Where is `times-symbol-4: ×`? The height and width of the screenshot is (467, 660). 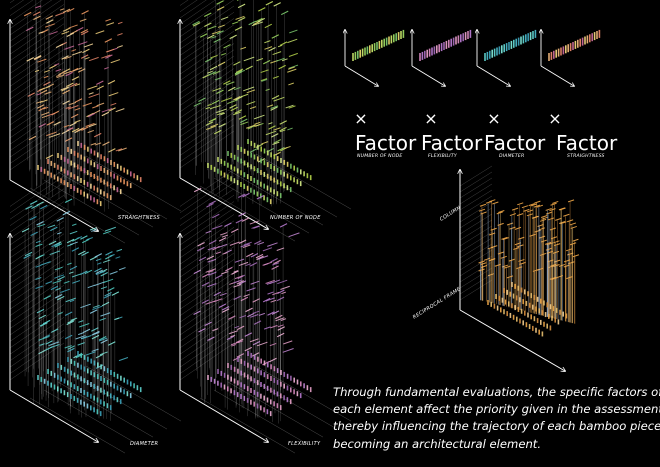 times-symbol-4: × is located at coordinates (554, 118).